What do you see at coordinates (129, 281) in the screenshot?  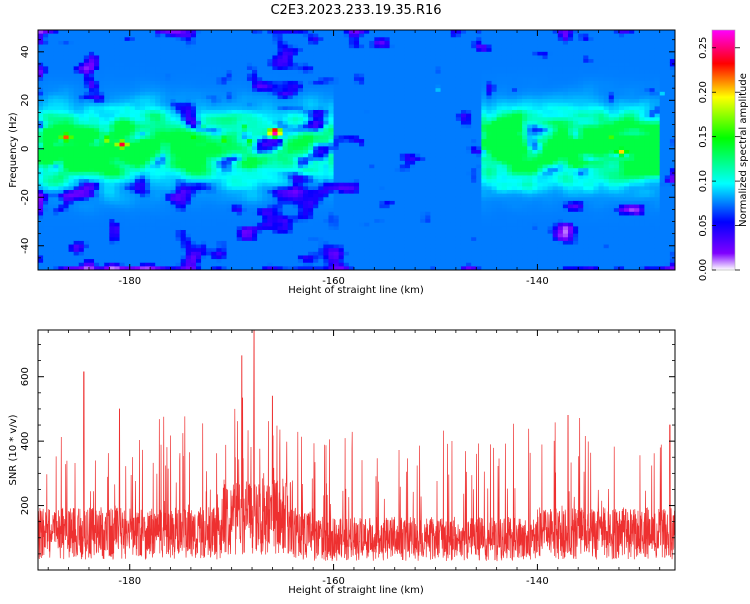 I see `spectrogram-x-tick-label: -180` at bounding box center [129, 281].